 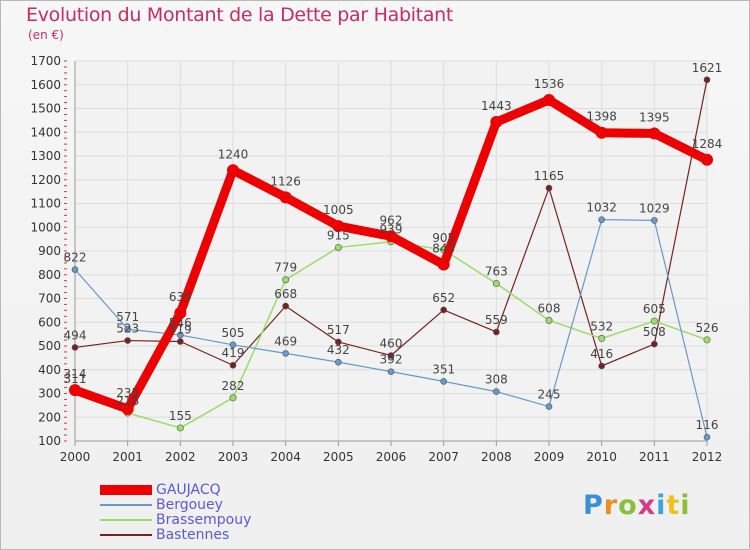 What do you see at coordinates (338, 457) in the screenshot?
I see `x-tick-label: 2005` at bounding box center [338, 457].